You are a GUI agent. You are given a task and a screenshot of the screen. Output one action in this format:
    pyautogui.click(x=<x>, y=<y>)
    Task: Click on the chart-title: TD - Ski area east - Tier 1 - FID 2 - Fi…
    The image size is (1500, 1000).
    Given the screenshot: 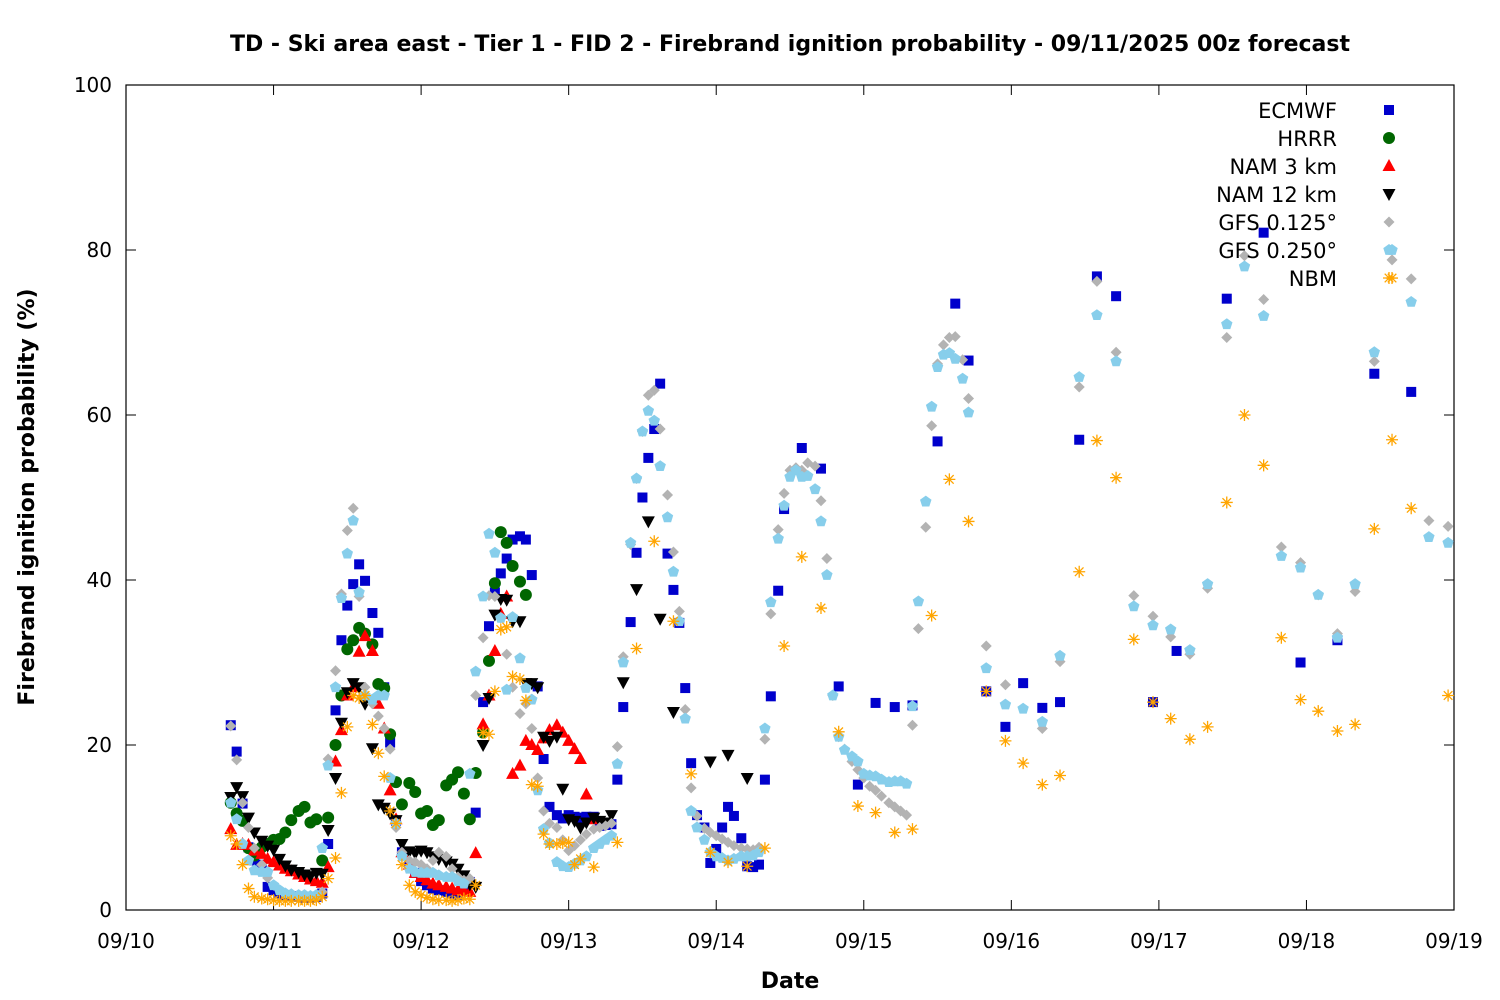 What is the action you would take?
    pyautogui.click(x=790, y=44)
    